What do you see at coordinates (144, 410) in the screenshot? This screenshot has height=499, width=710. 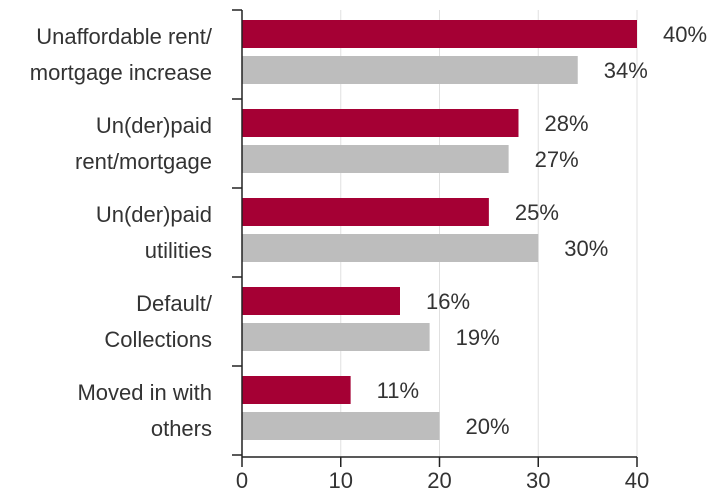 I see `y-tick-label: Moved in with others` at bounding box center [144, 410].